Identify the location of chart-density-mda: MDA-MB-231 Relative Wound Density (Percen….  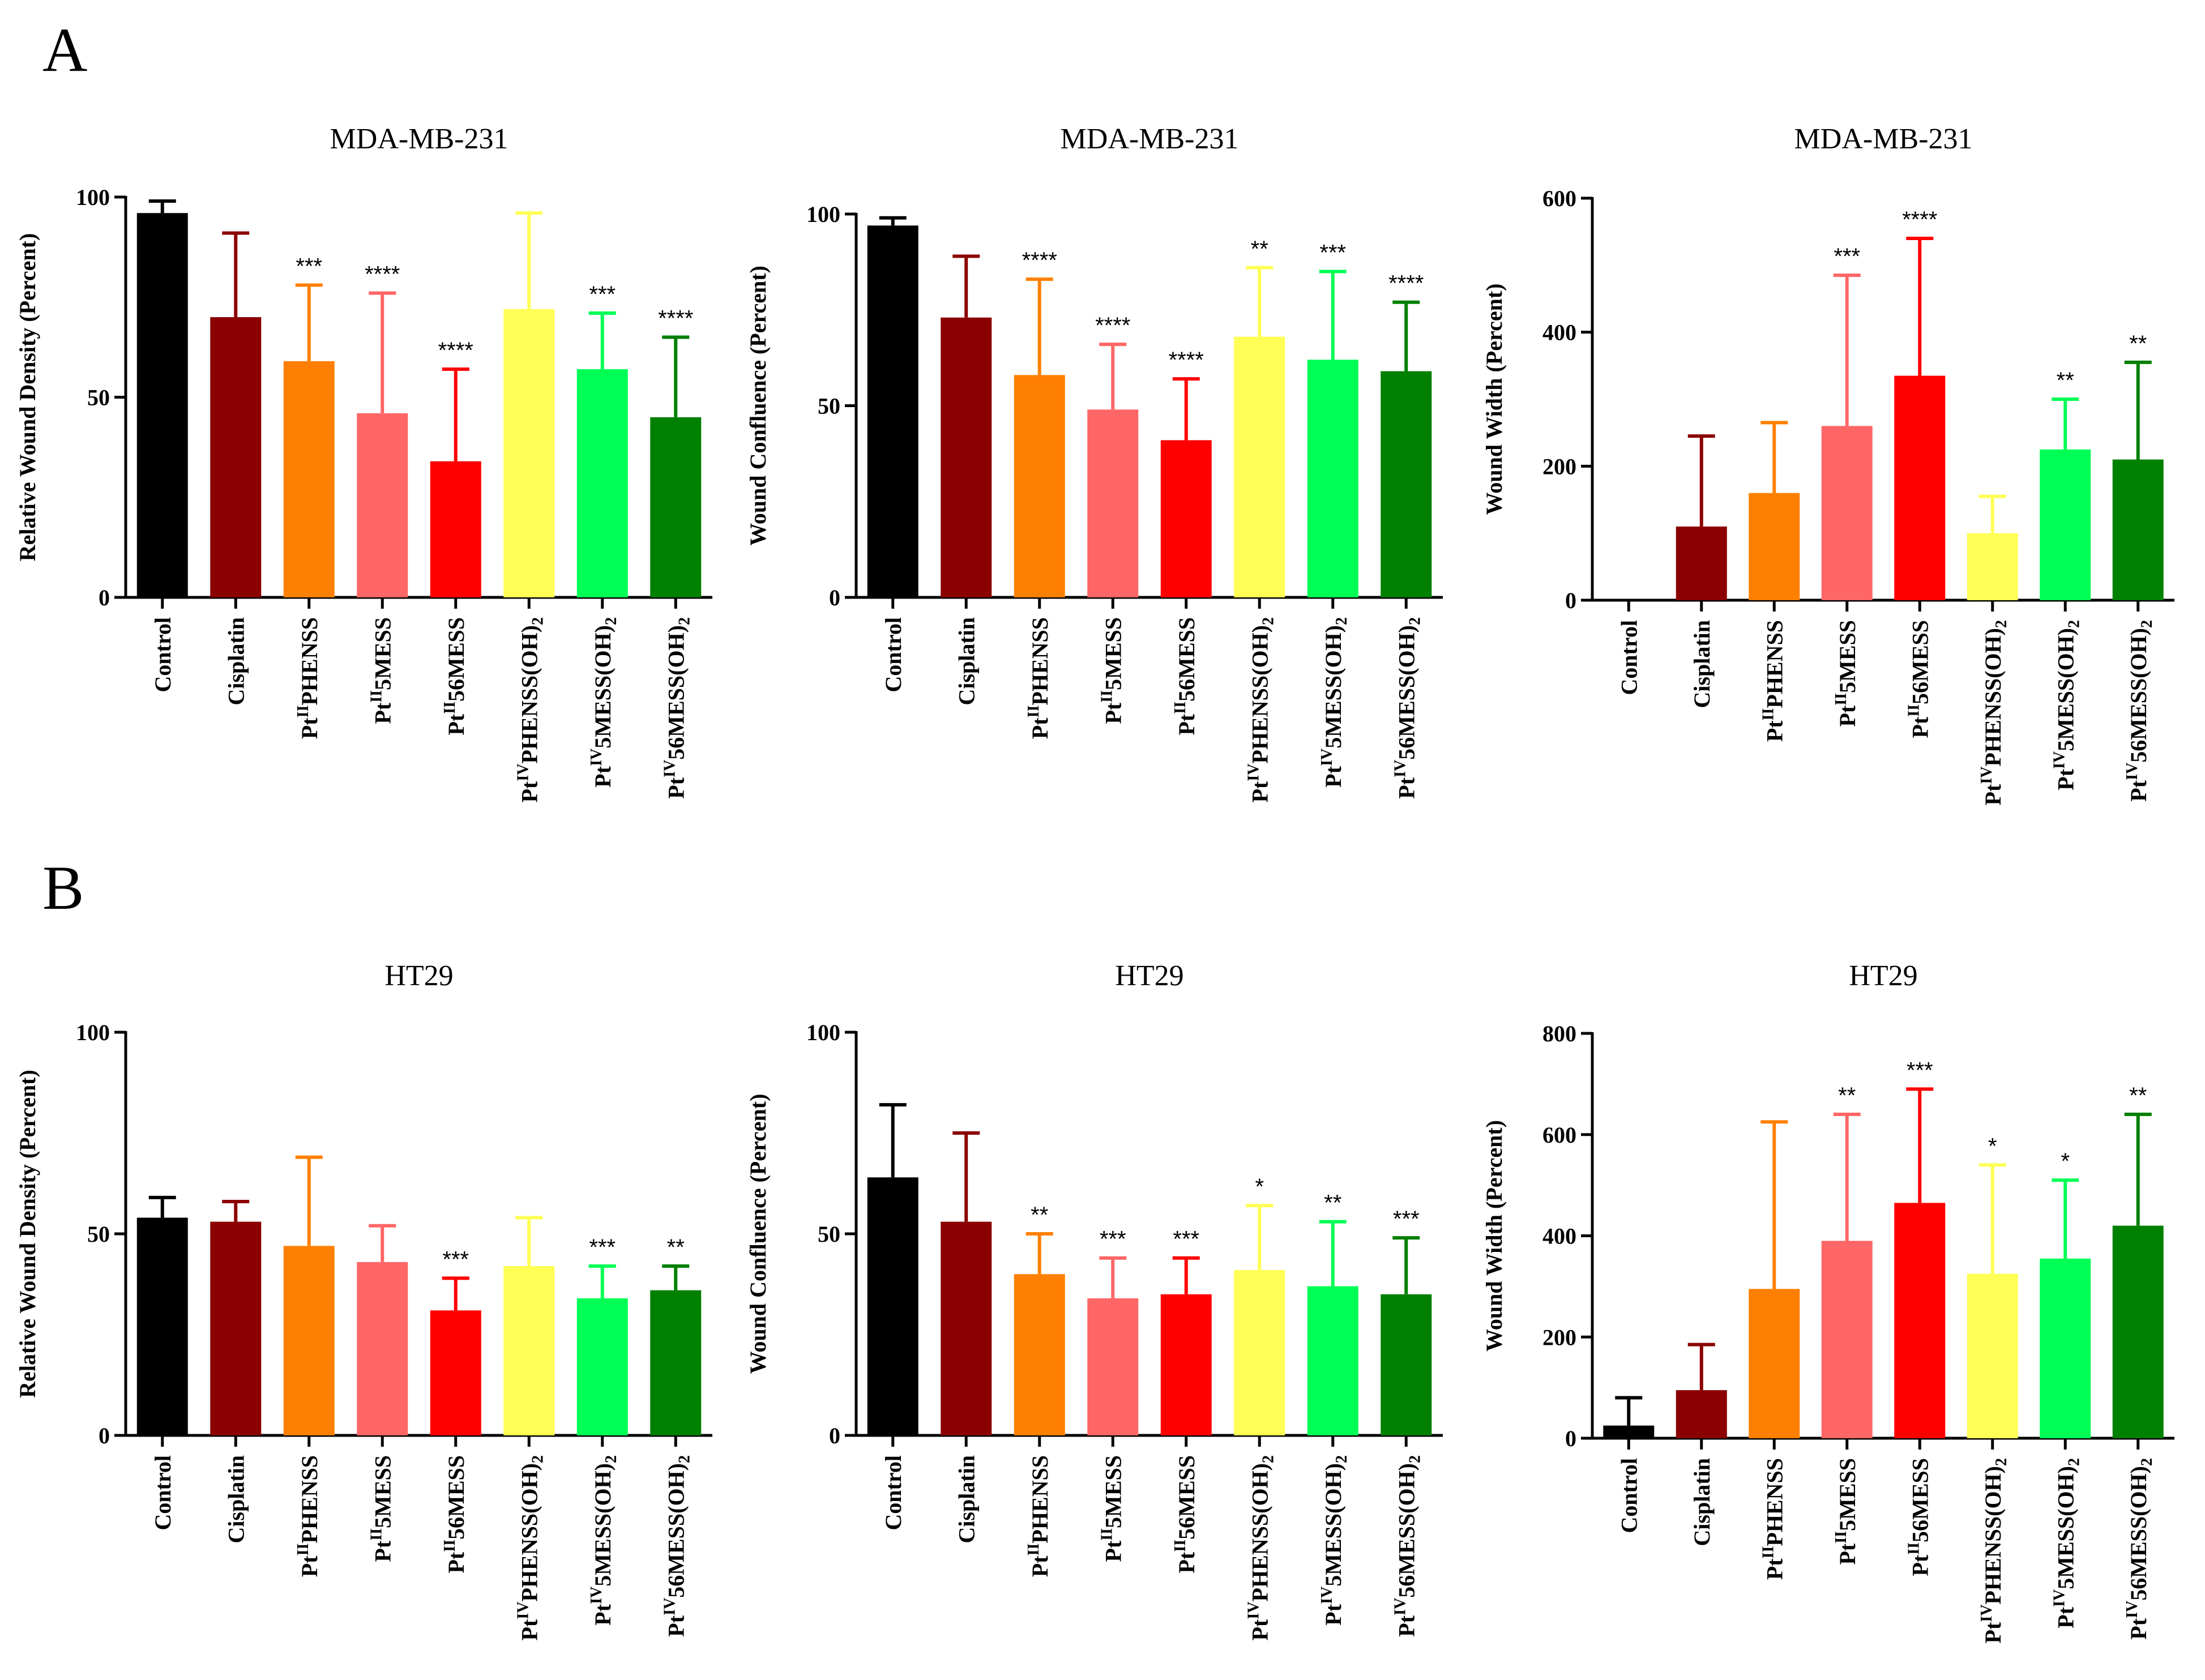
(363, 462).